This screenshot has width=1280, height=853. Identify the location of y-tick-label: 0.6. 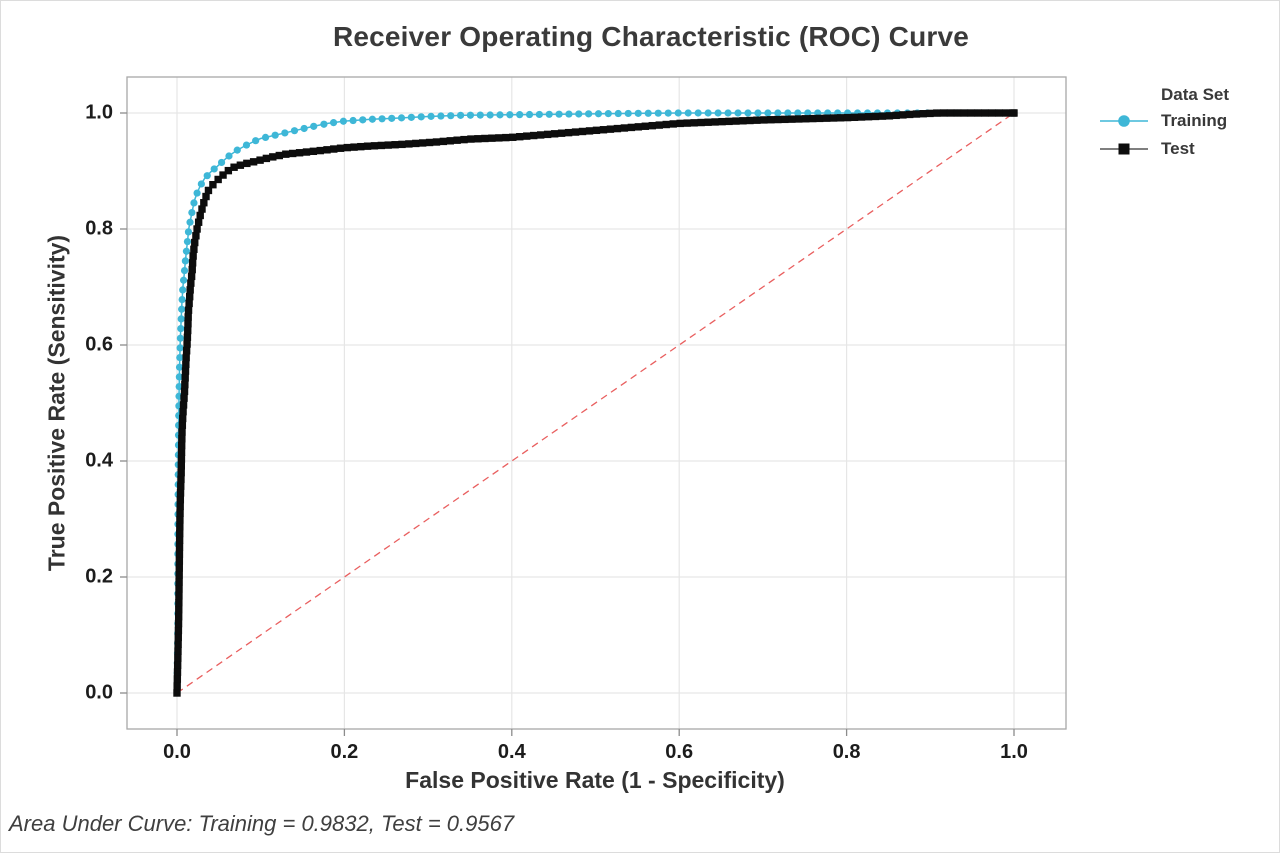
(99, 344).